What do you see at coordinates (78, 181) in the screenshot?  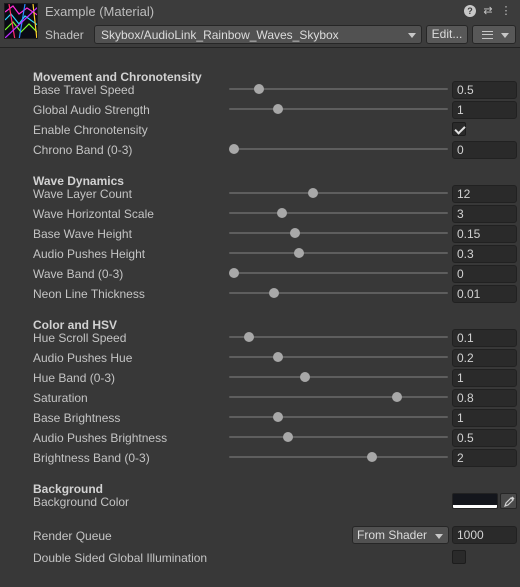 I see `section-title-wave-dynamics: Wave Dynamics` at bounding box center [78, 181].